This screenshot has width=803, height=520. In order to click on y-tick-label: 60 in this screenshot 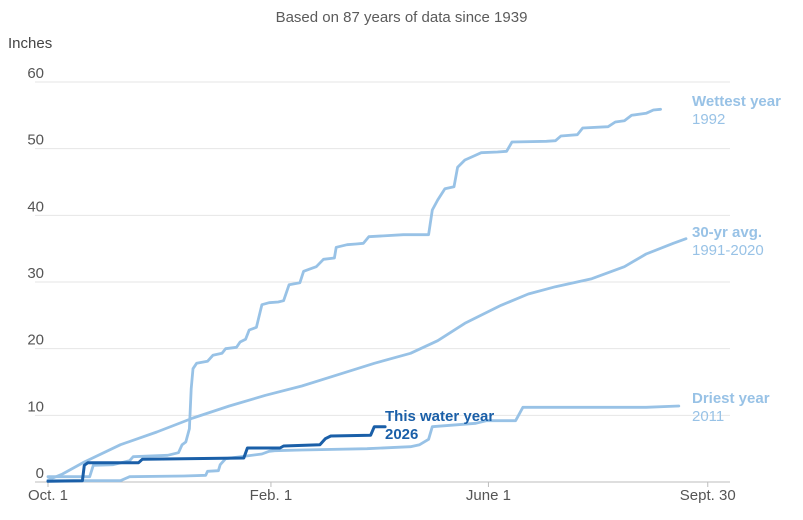, I will do `click(35, 73)`.